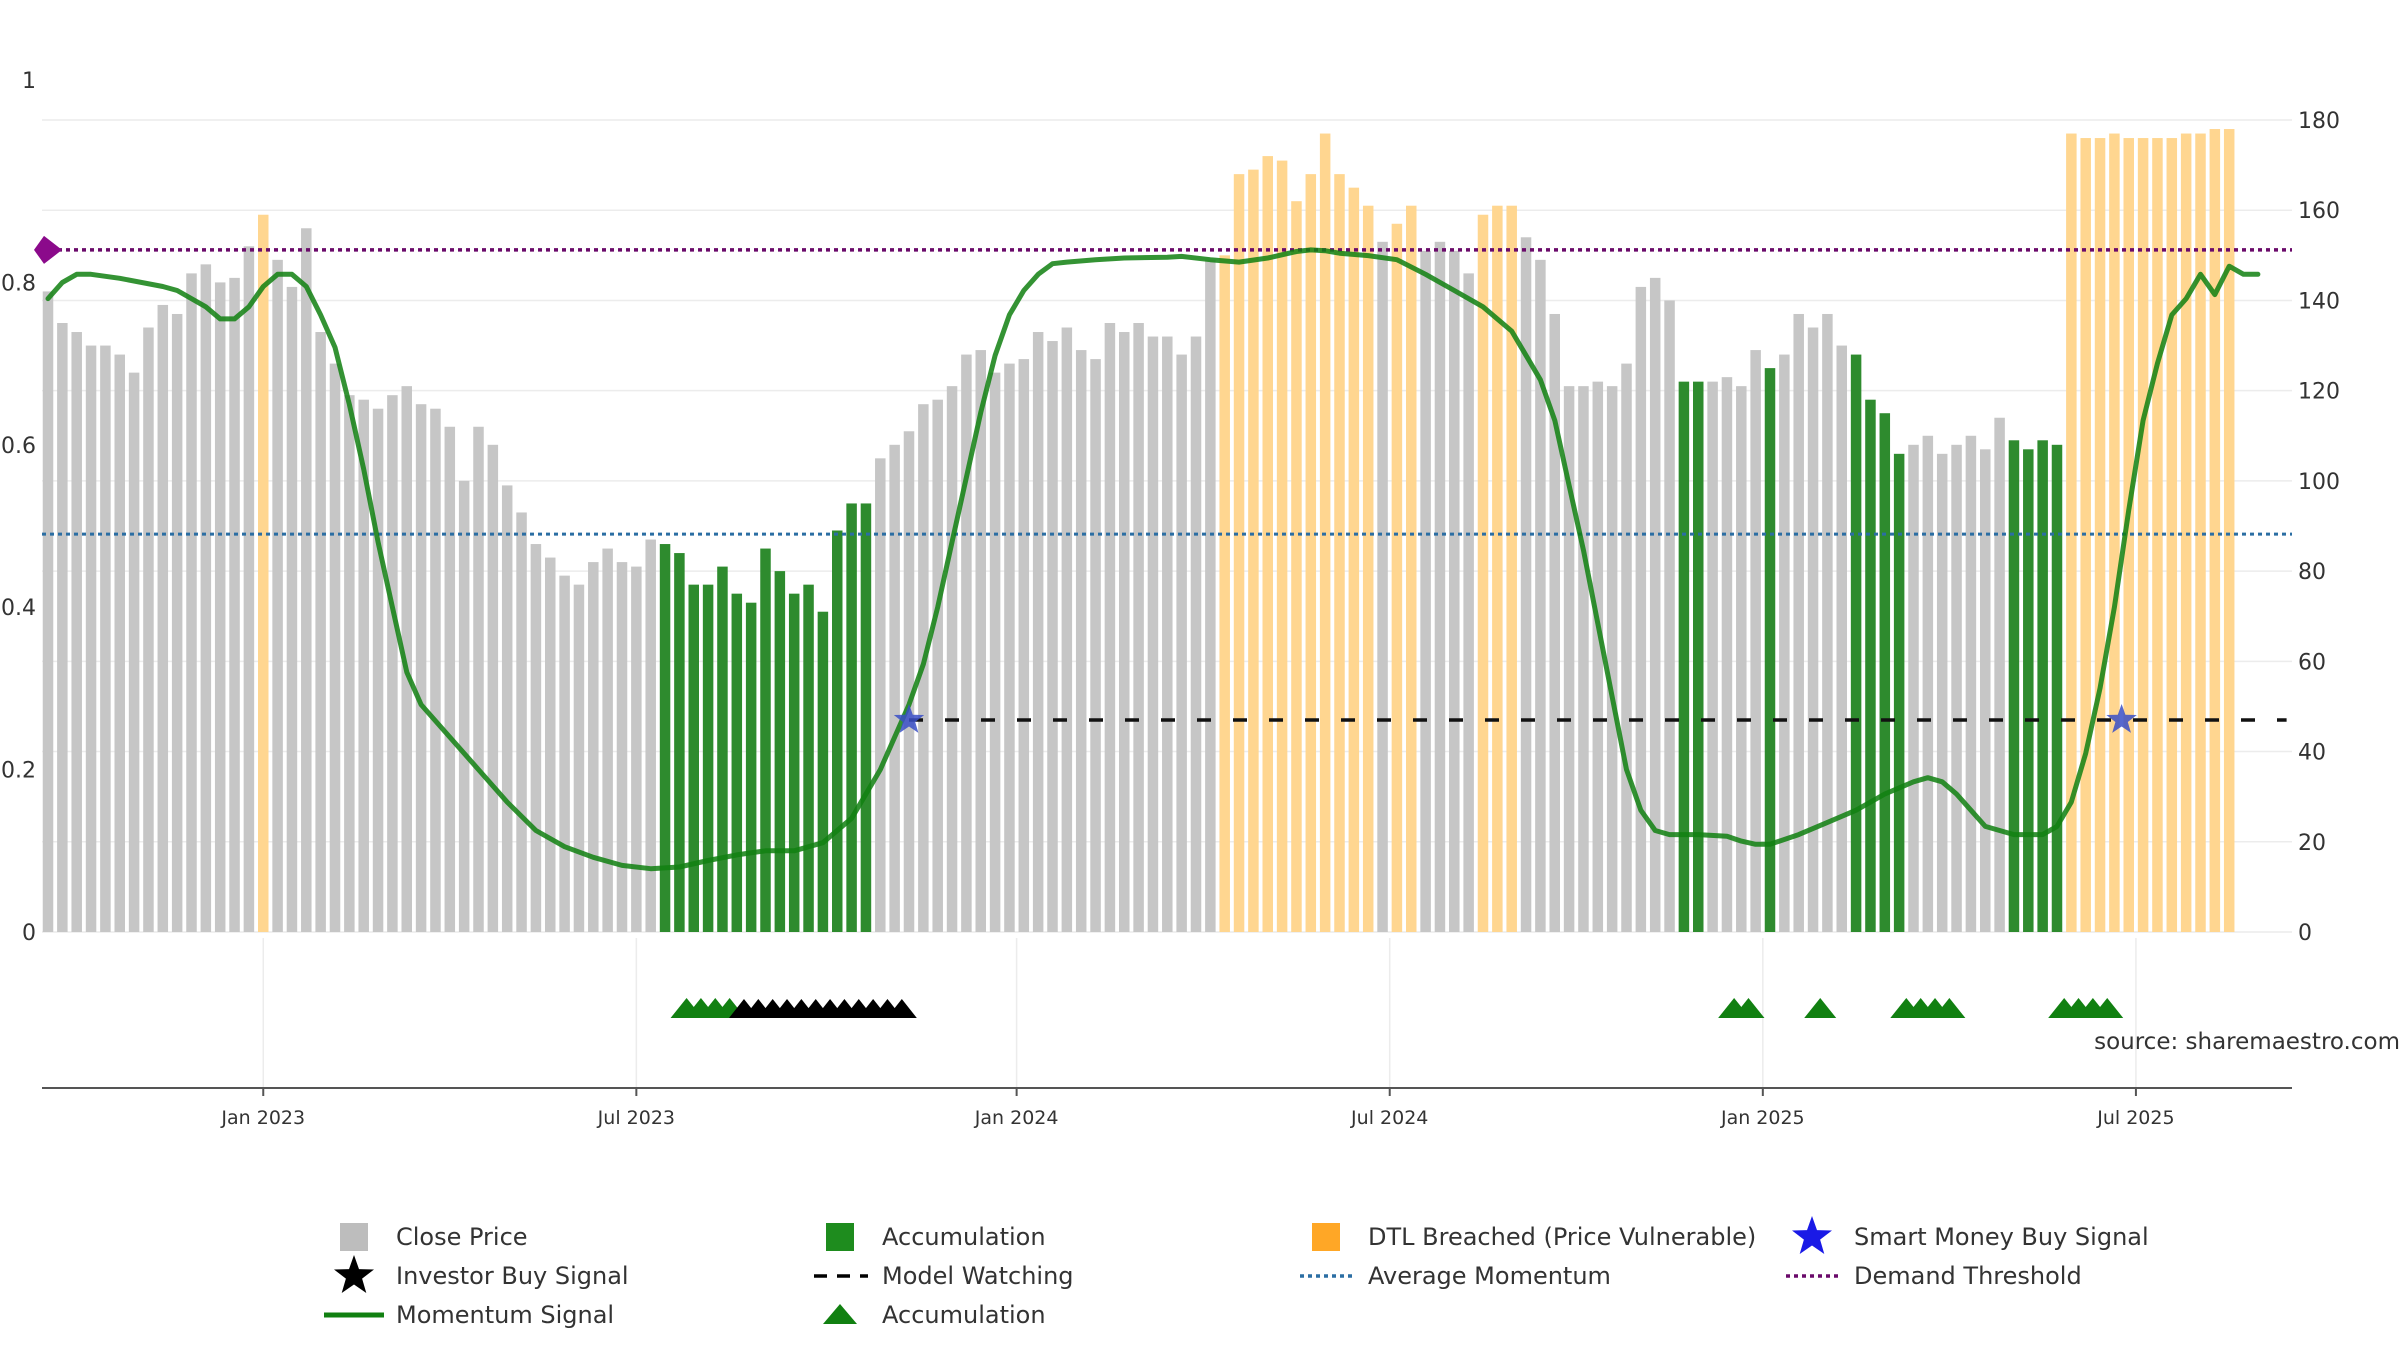  Describe the element at coordinates (840, 1237) in the screenshot. I see `green-square-swatch` at that location.